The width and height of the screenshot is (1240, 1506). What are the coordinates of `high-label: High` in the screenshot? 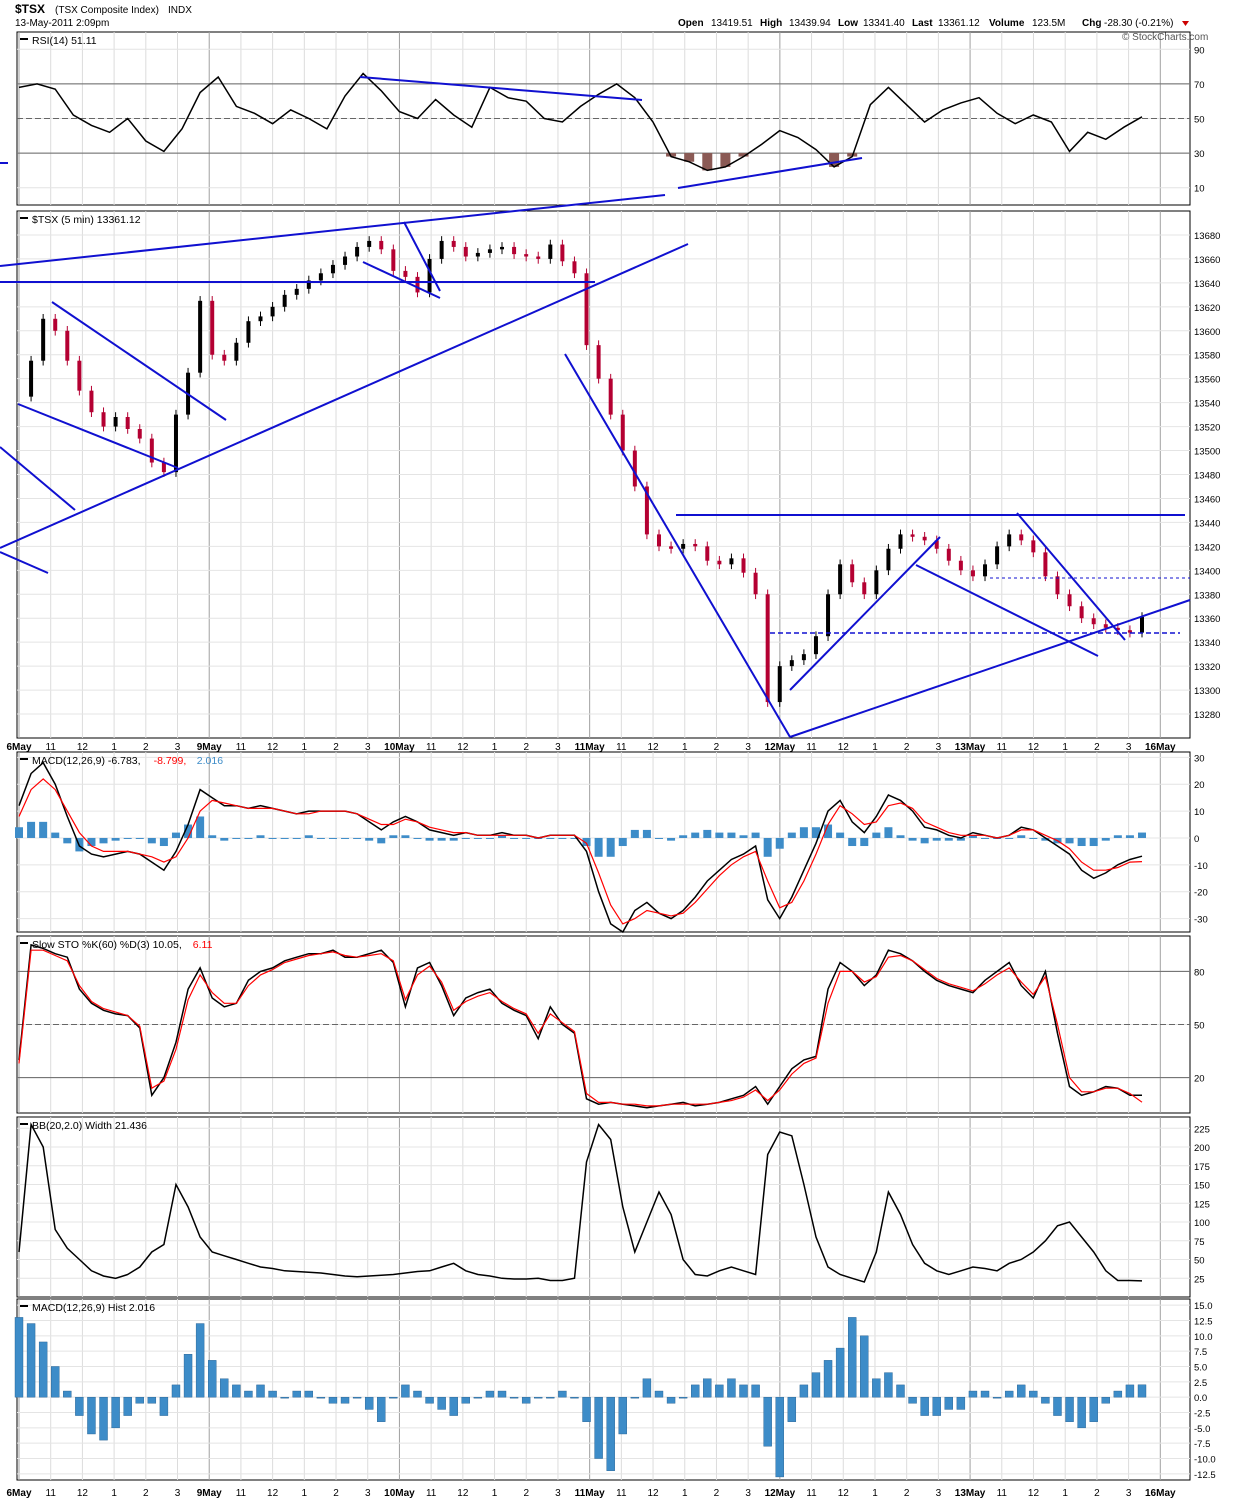 It's located at (771, 23).